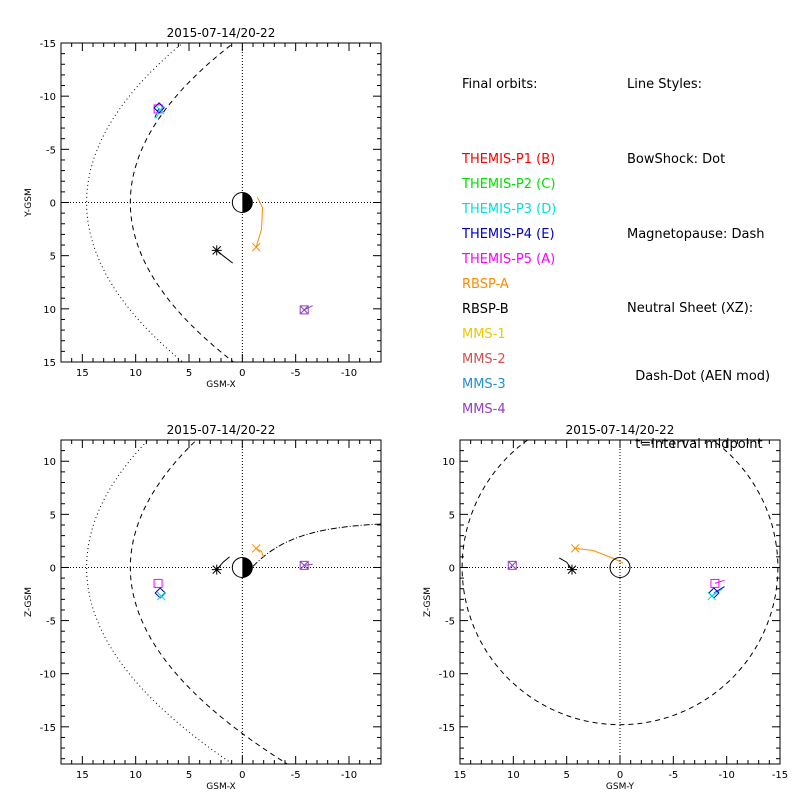 This screenshot has height=800, width=800. Describe the element at coordinates (509, 184) in the screenshot. I see `legend-item: THEMIS-P2 (C)` at that location.